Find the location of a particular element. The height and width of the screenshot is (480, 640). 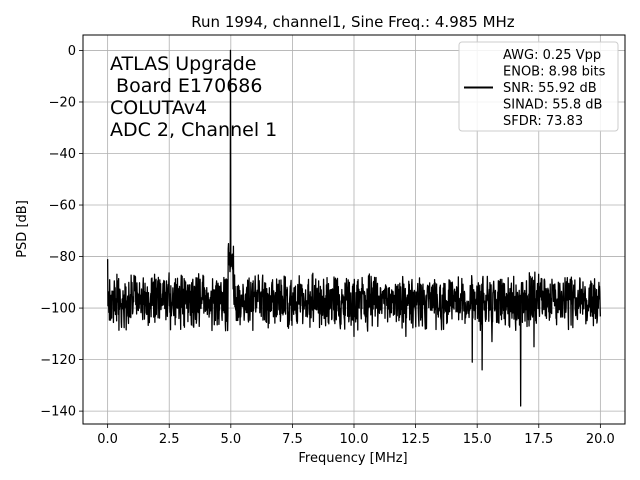

legend-line: SNR: 55.92 dB is located at coordinates (550, 88).